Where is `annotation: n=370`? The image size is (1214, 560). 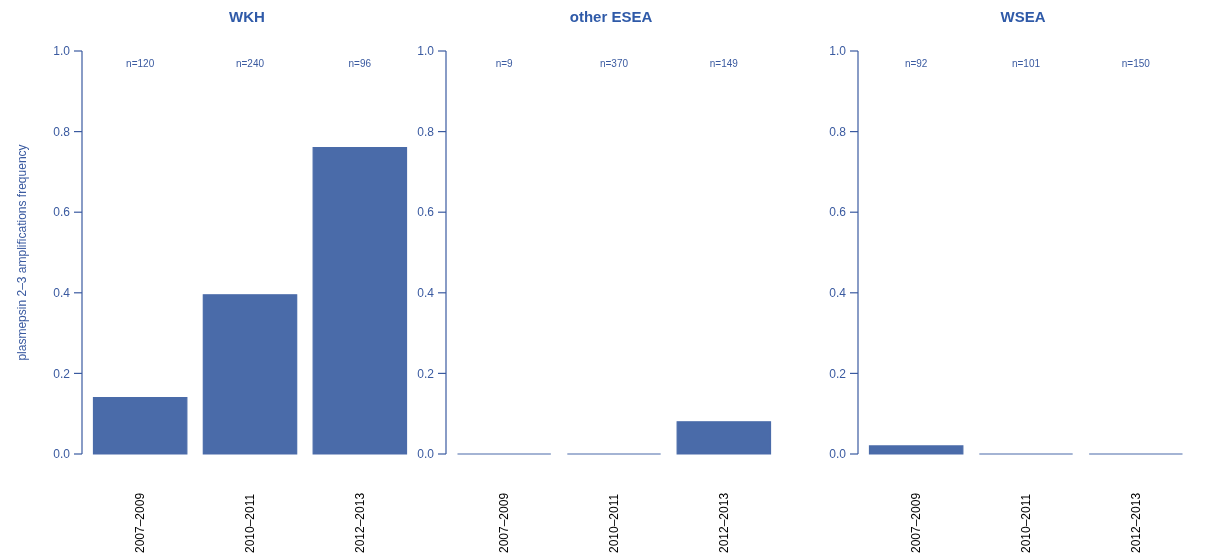 annotation: n=370 is located at coordinates (614, 63).